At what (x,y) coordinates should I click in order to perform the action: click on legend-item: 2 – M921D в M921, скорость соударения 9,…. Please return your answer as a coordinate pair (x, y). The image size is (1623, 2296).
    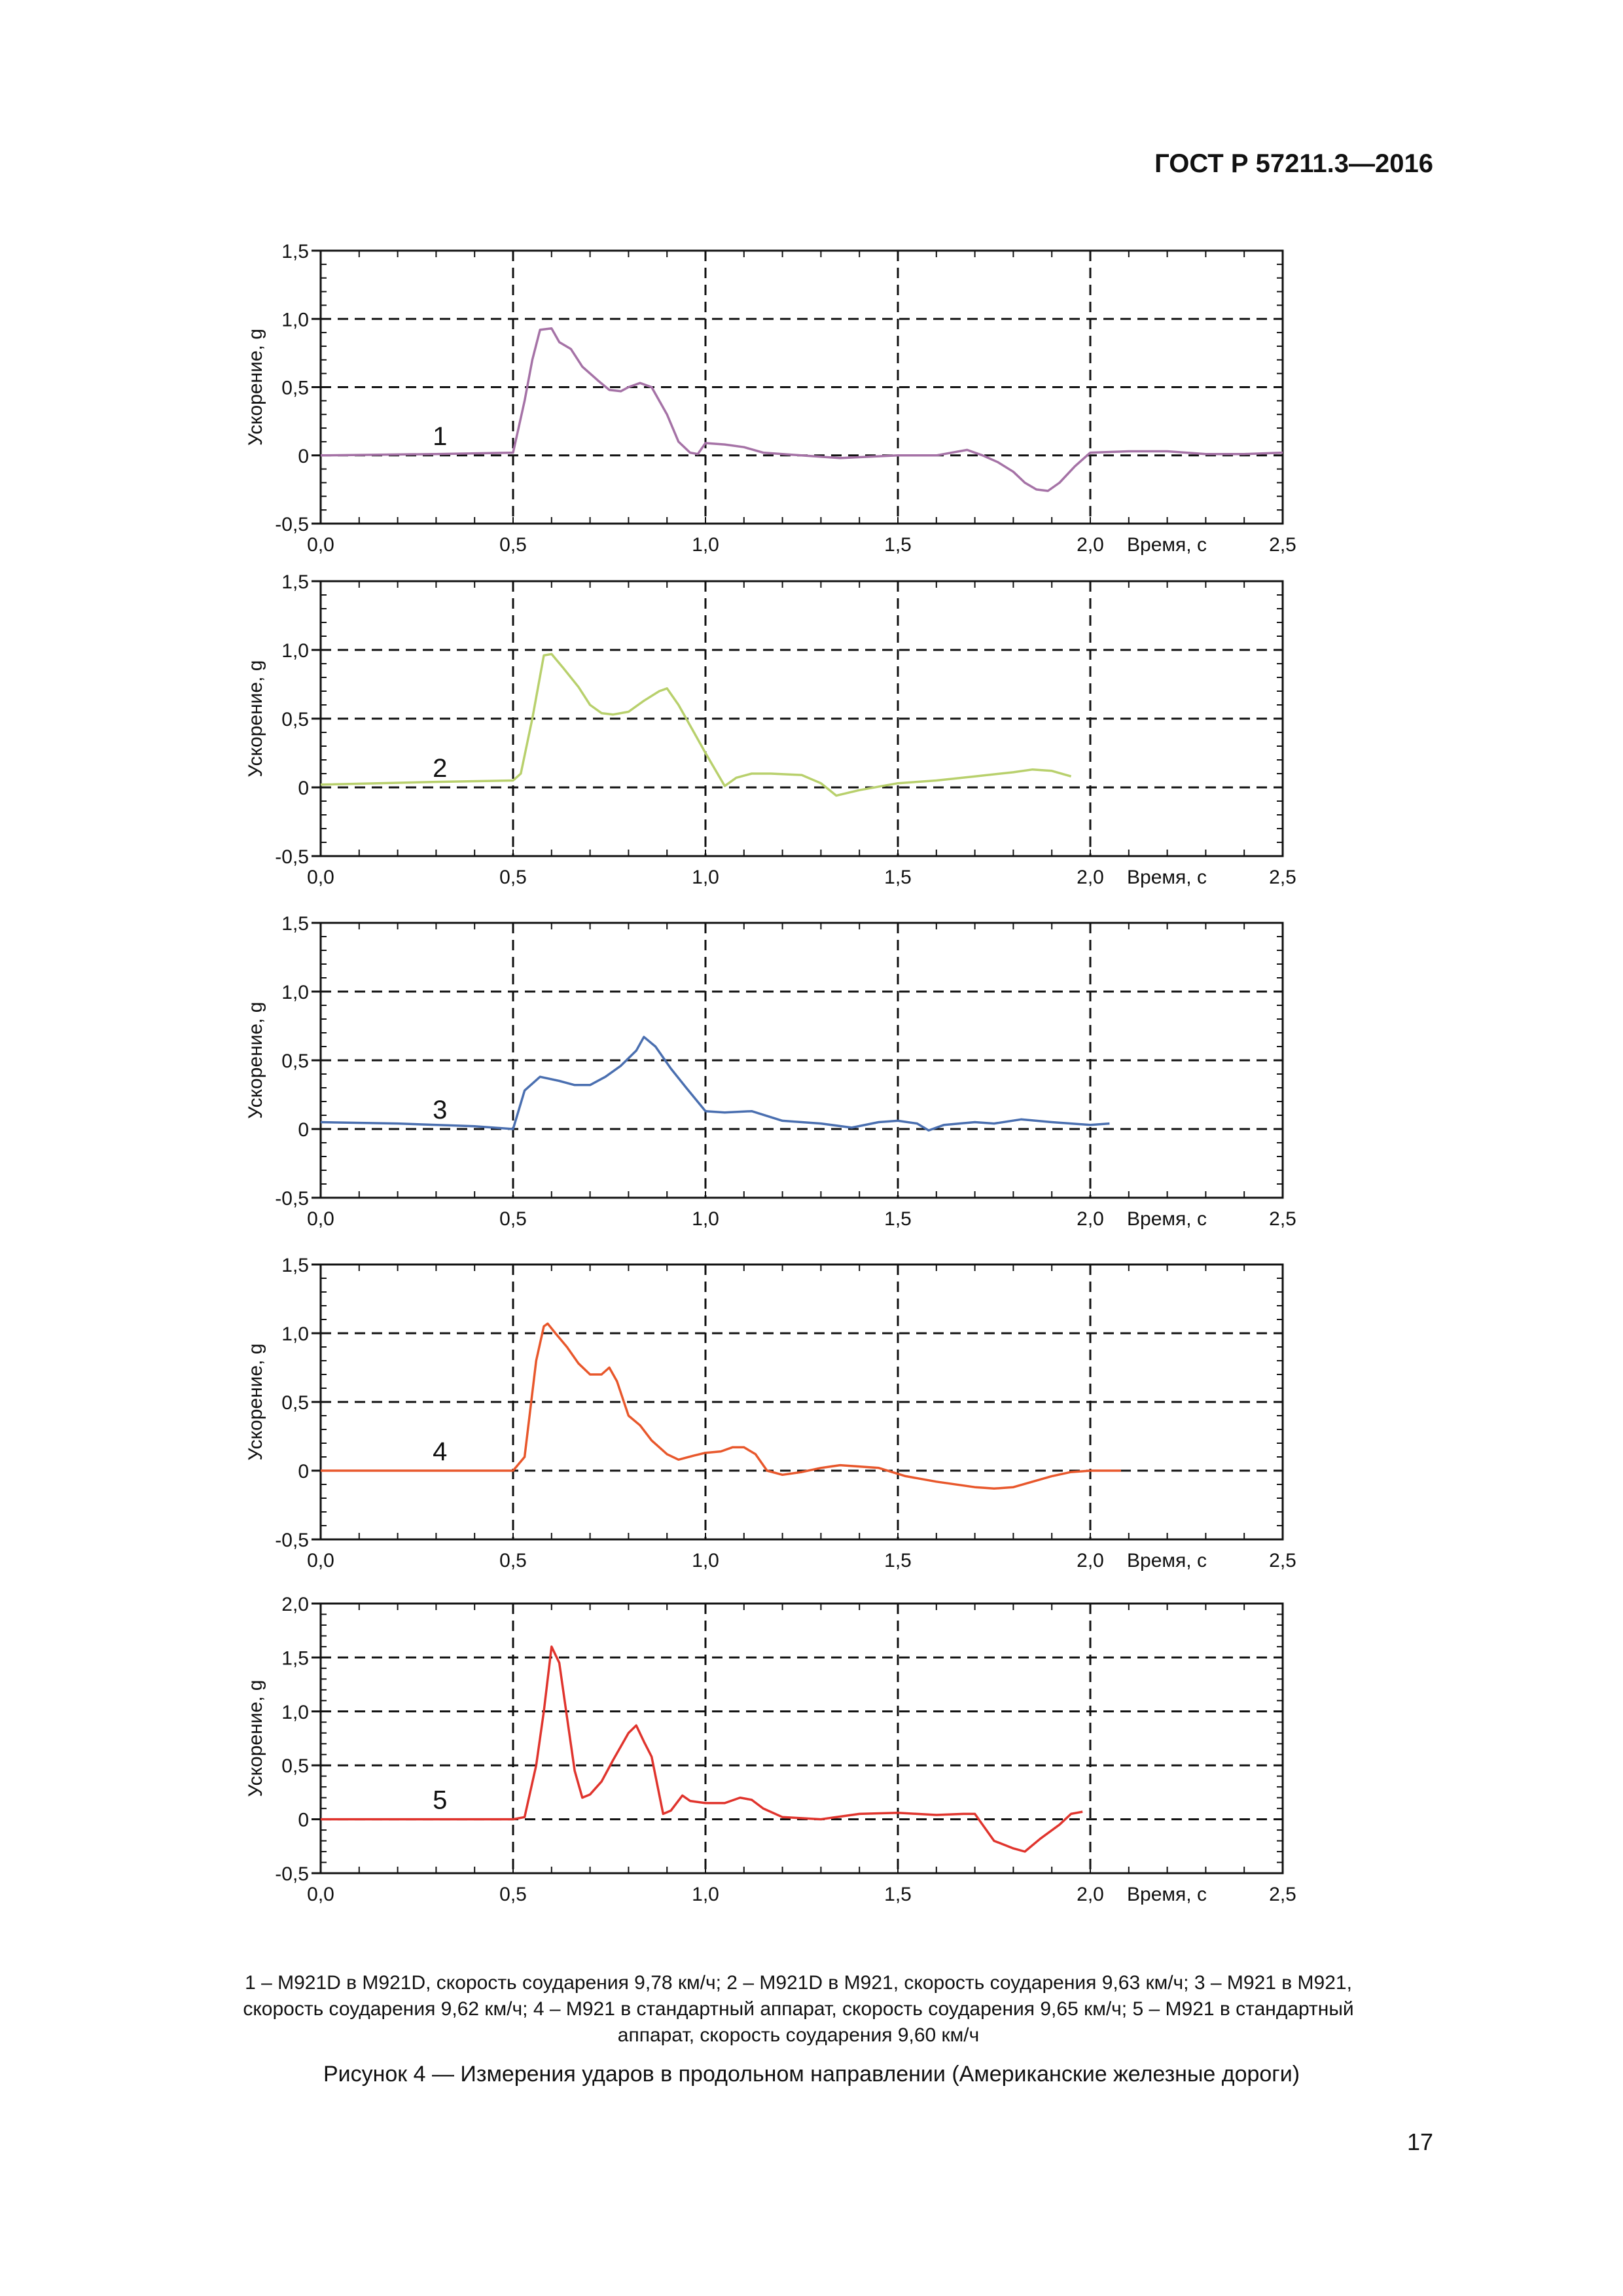
    Looking at the image, I should click on (957, 1983).